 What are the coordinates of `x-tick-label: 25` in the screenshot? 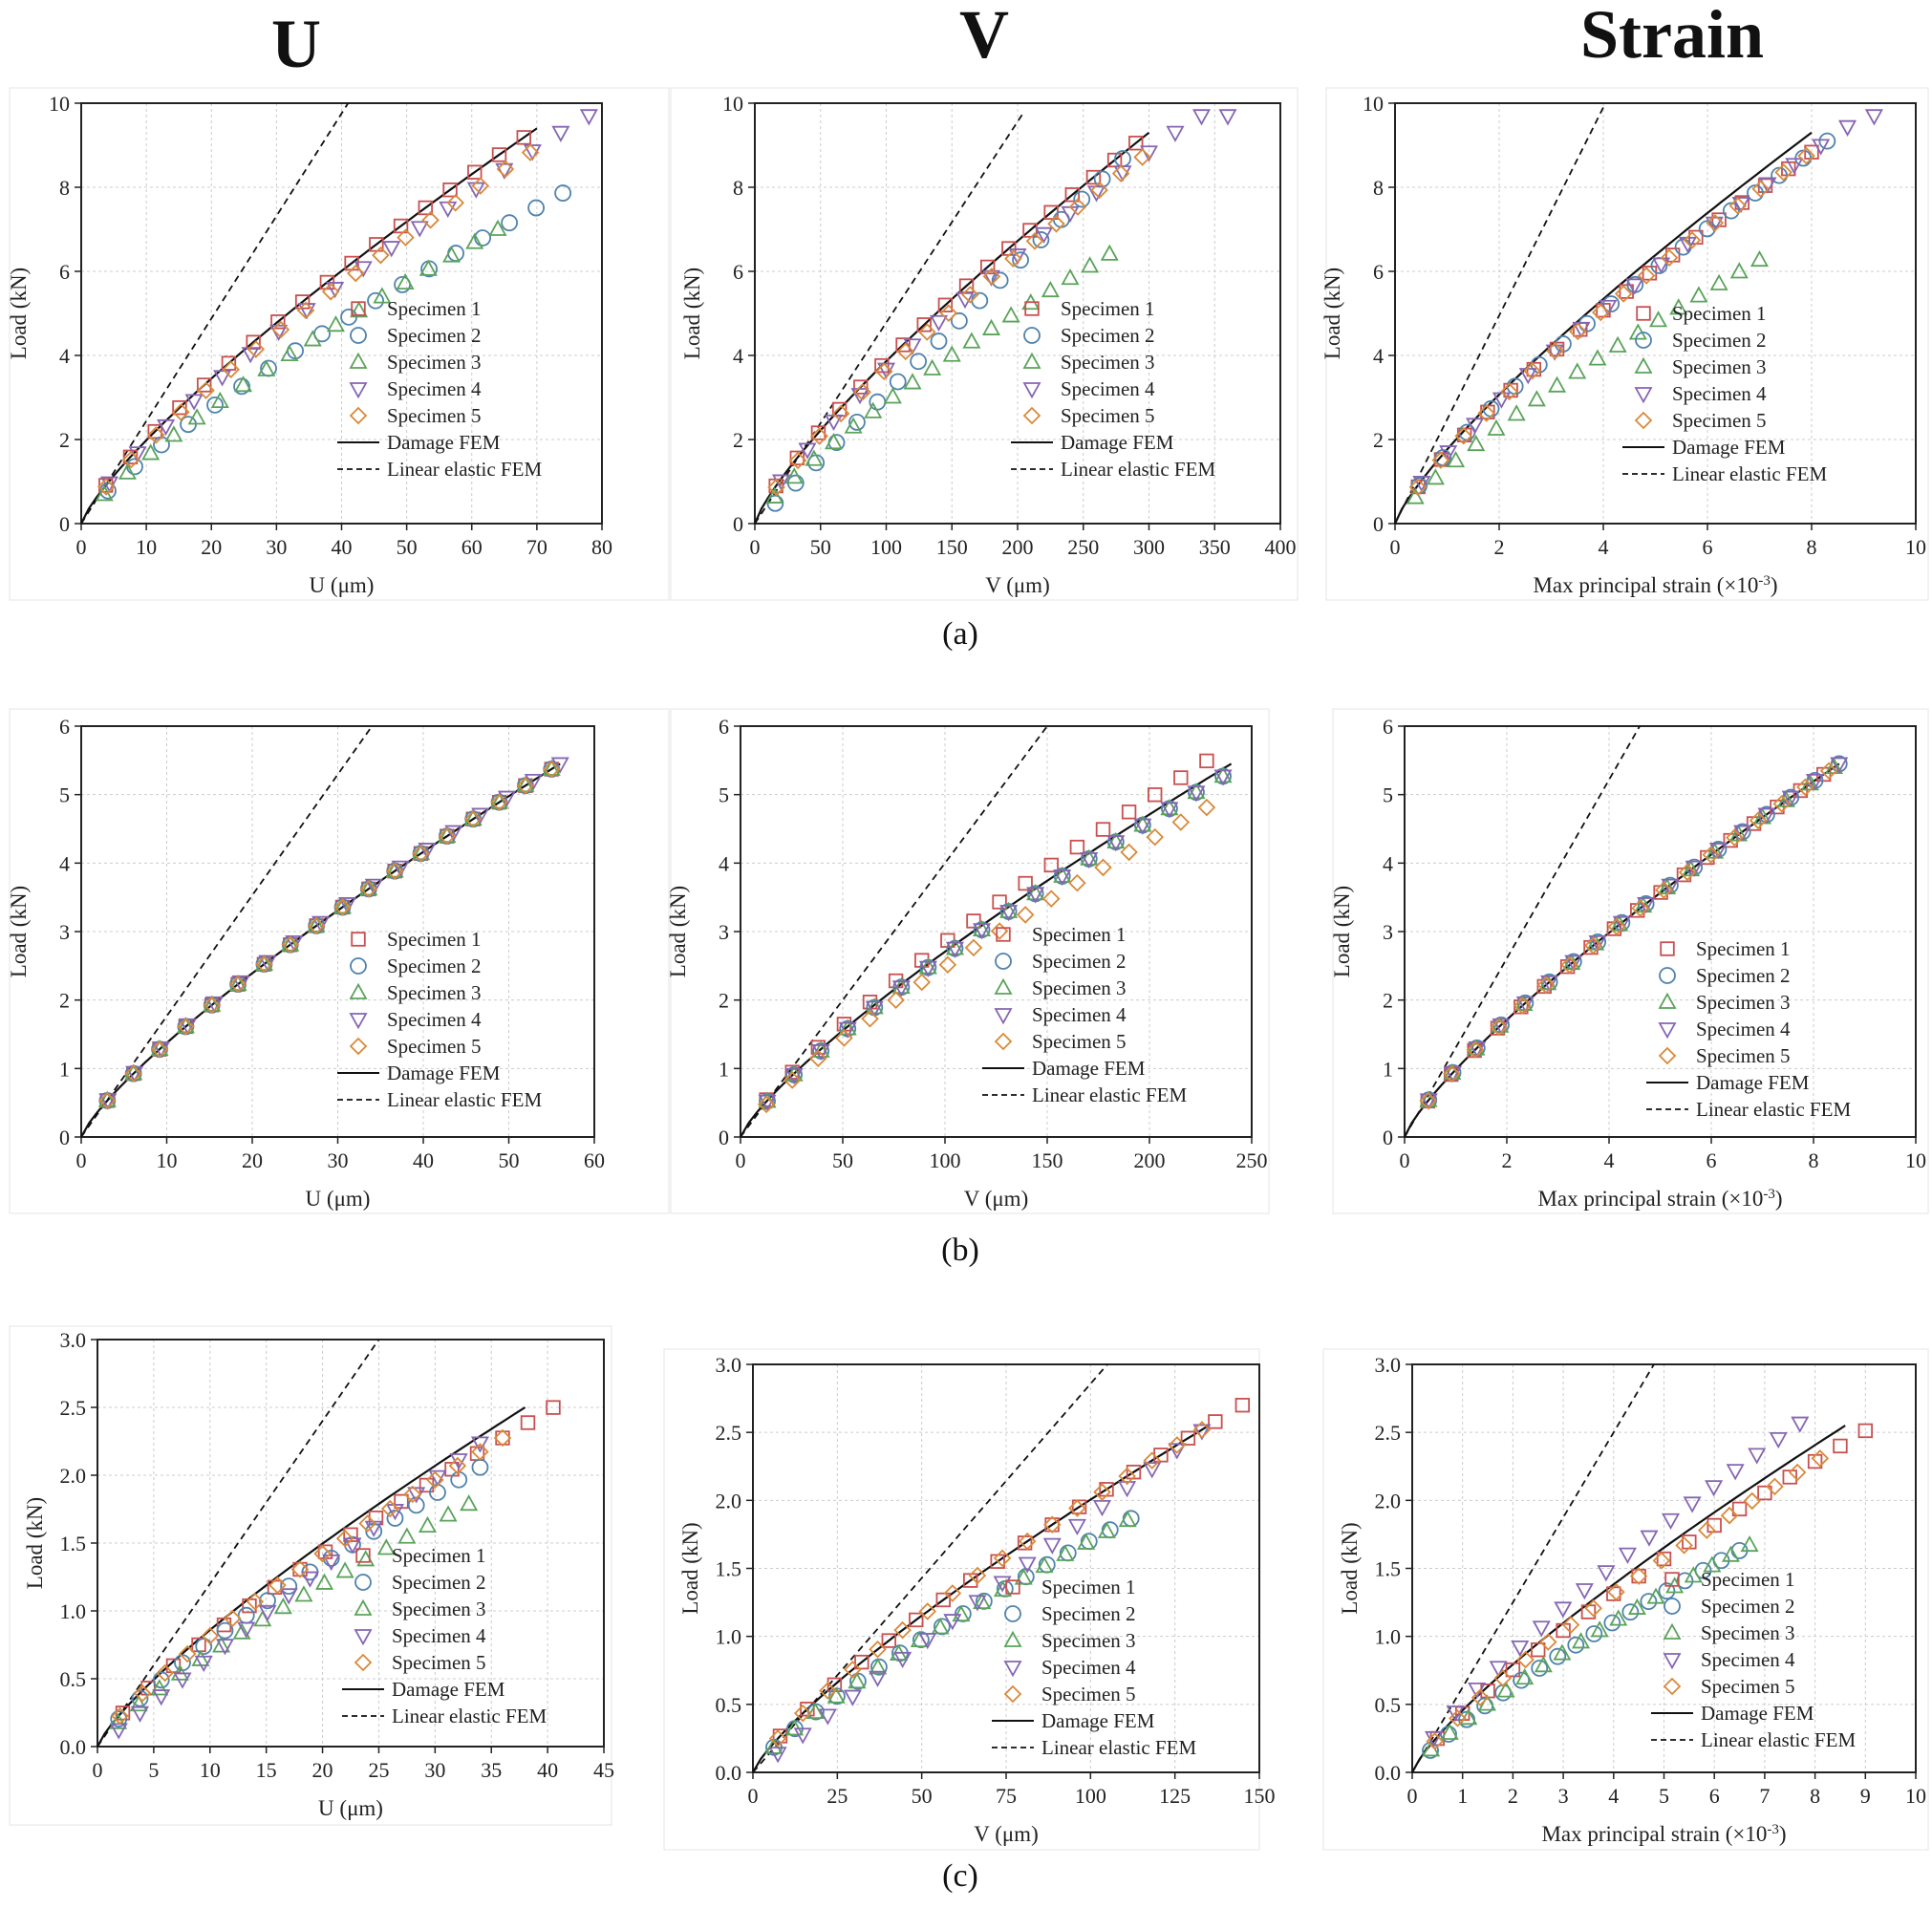 It's located at (378, 1770).